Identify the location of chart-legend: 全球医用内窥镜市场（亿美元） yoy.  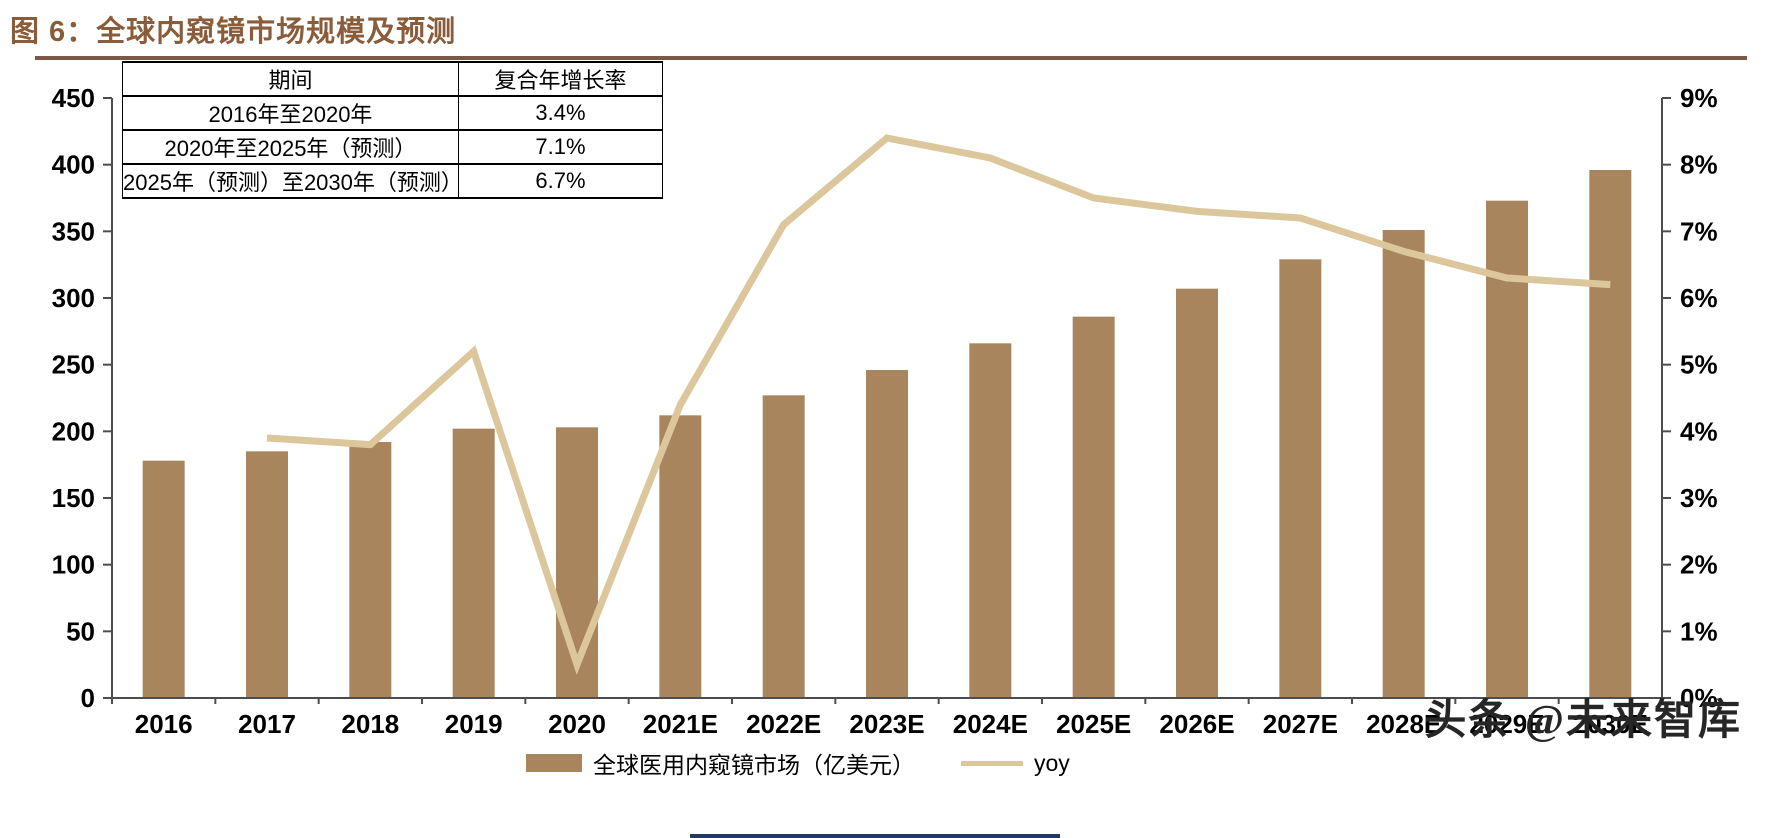
(798, 763).